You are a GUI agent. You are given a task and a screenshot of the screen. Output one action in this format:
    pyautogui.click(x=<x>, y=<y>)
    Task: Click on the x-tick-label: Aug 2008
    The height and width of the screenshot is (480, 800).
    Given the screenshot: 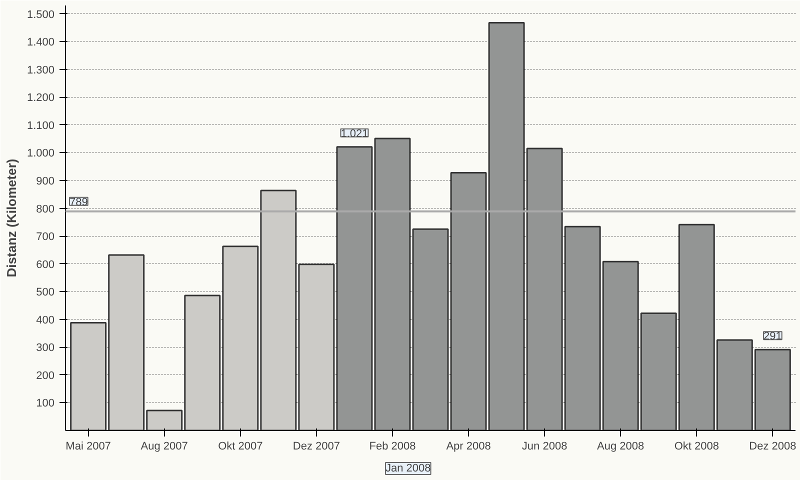 What is the action you would take?
    pyautogui.click(x=620, y=446)
    